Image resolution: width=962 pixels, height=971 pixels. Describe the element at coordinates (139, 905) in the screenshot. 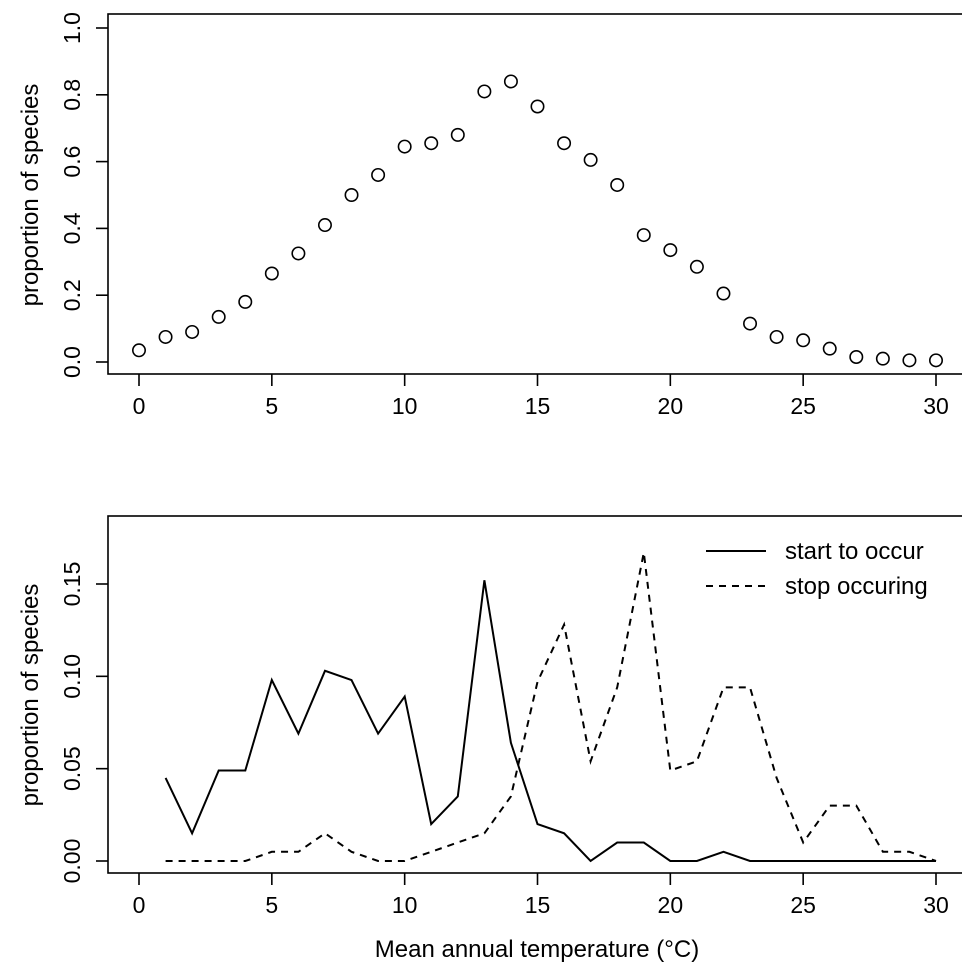

I see `bottom-x-tick-label: 0` at that location.